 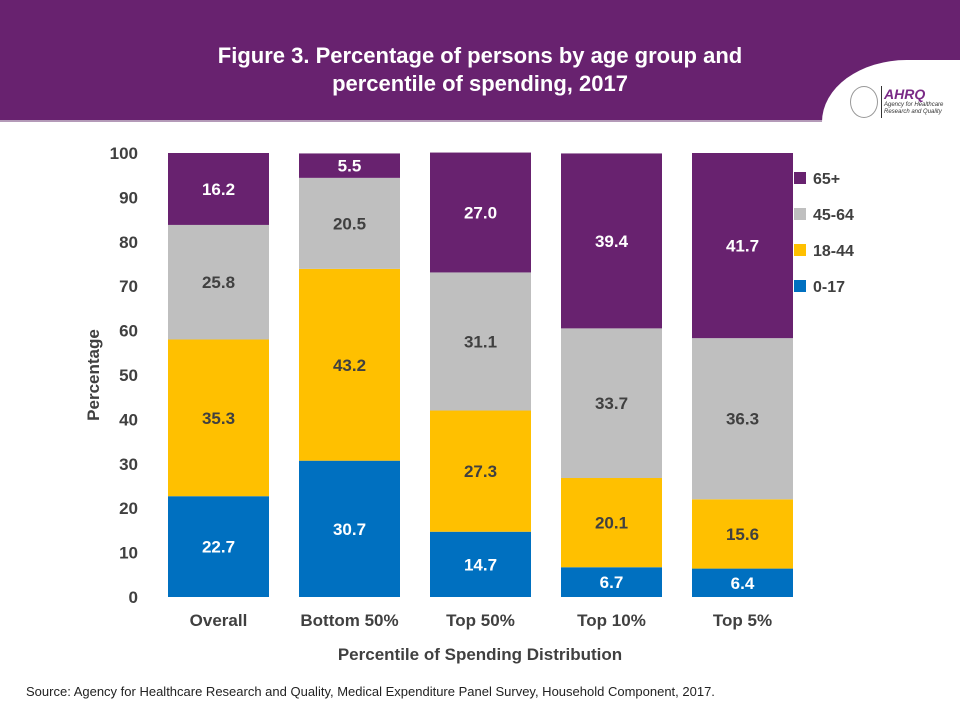 I want to click on data-label: 31.1, so click(x=480, y=341).